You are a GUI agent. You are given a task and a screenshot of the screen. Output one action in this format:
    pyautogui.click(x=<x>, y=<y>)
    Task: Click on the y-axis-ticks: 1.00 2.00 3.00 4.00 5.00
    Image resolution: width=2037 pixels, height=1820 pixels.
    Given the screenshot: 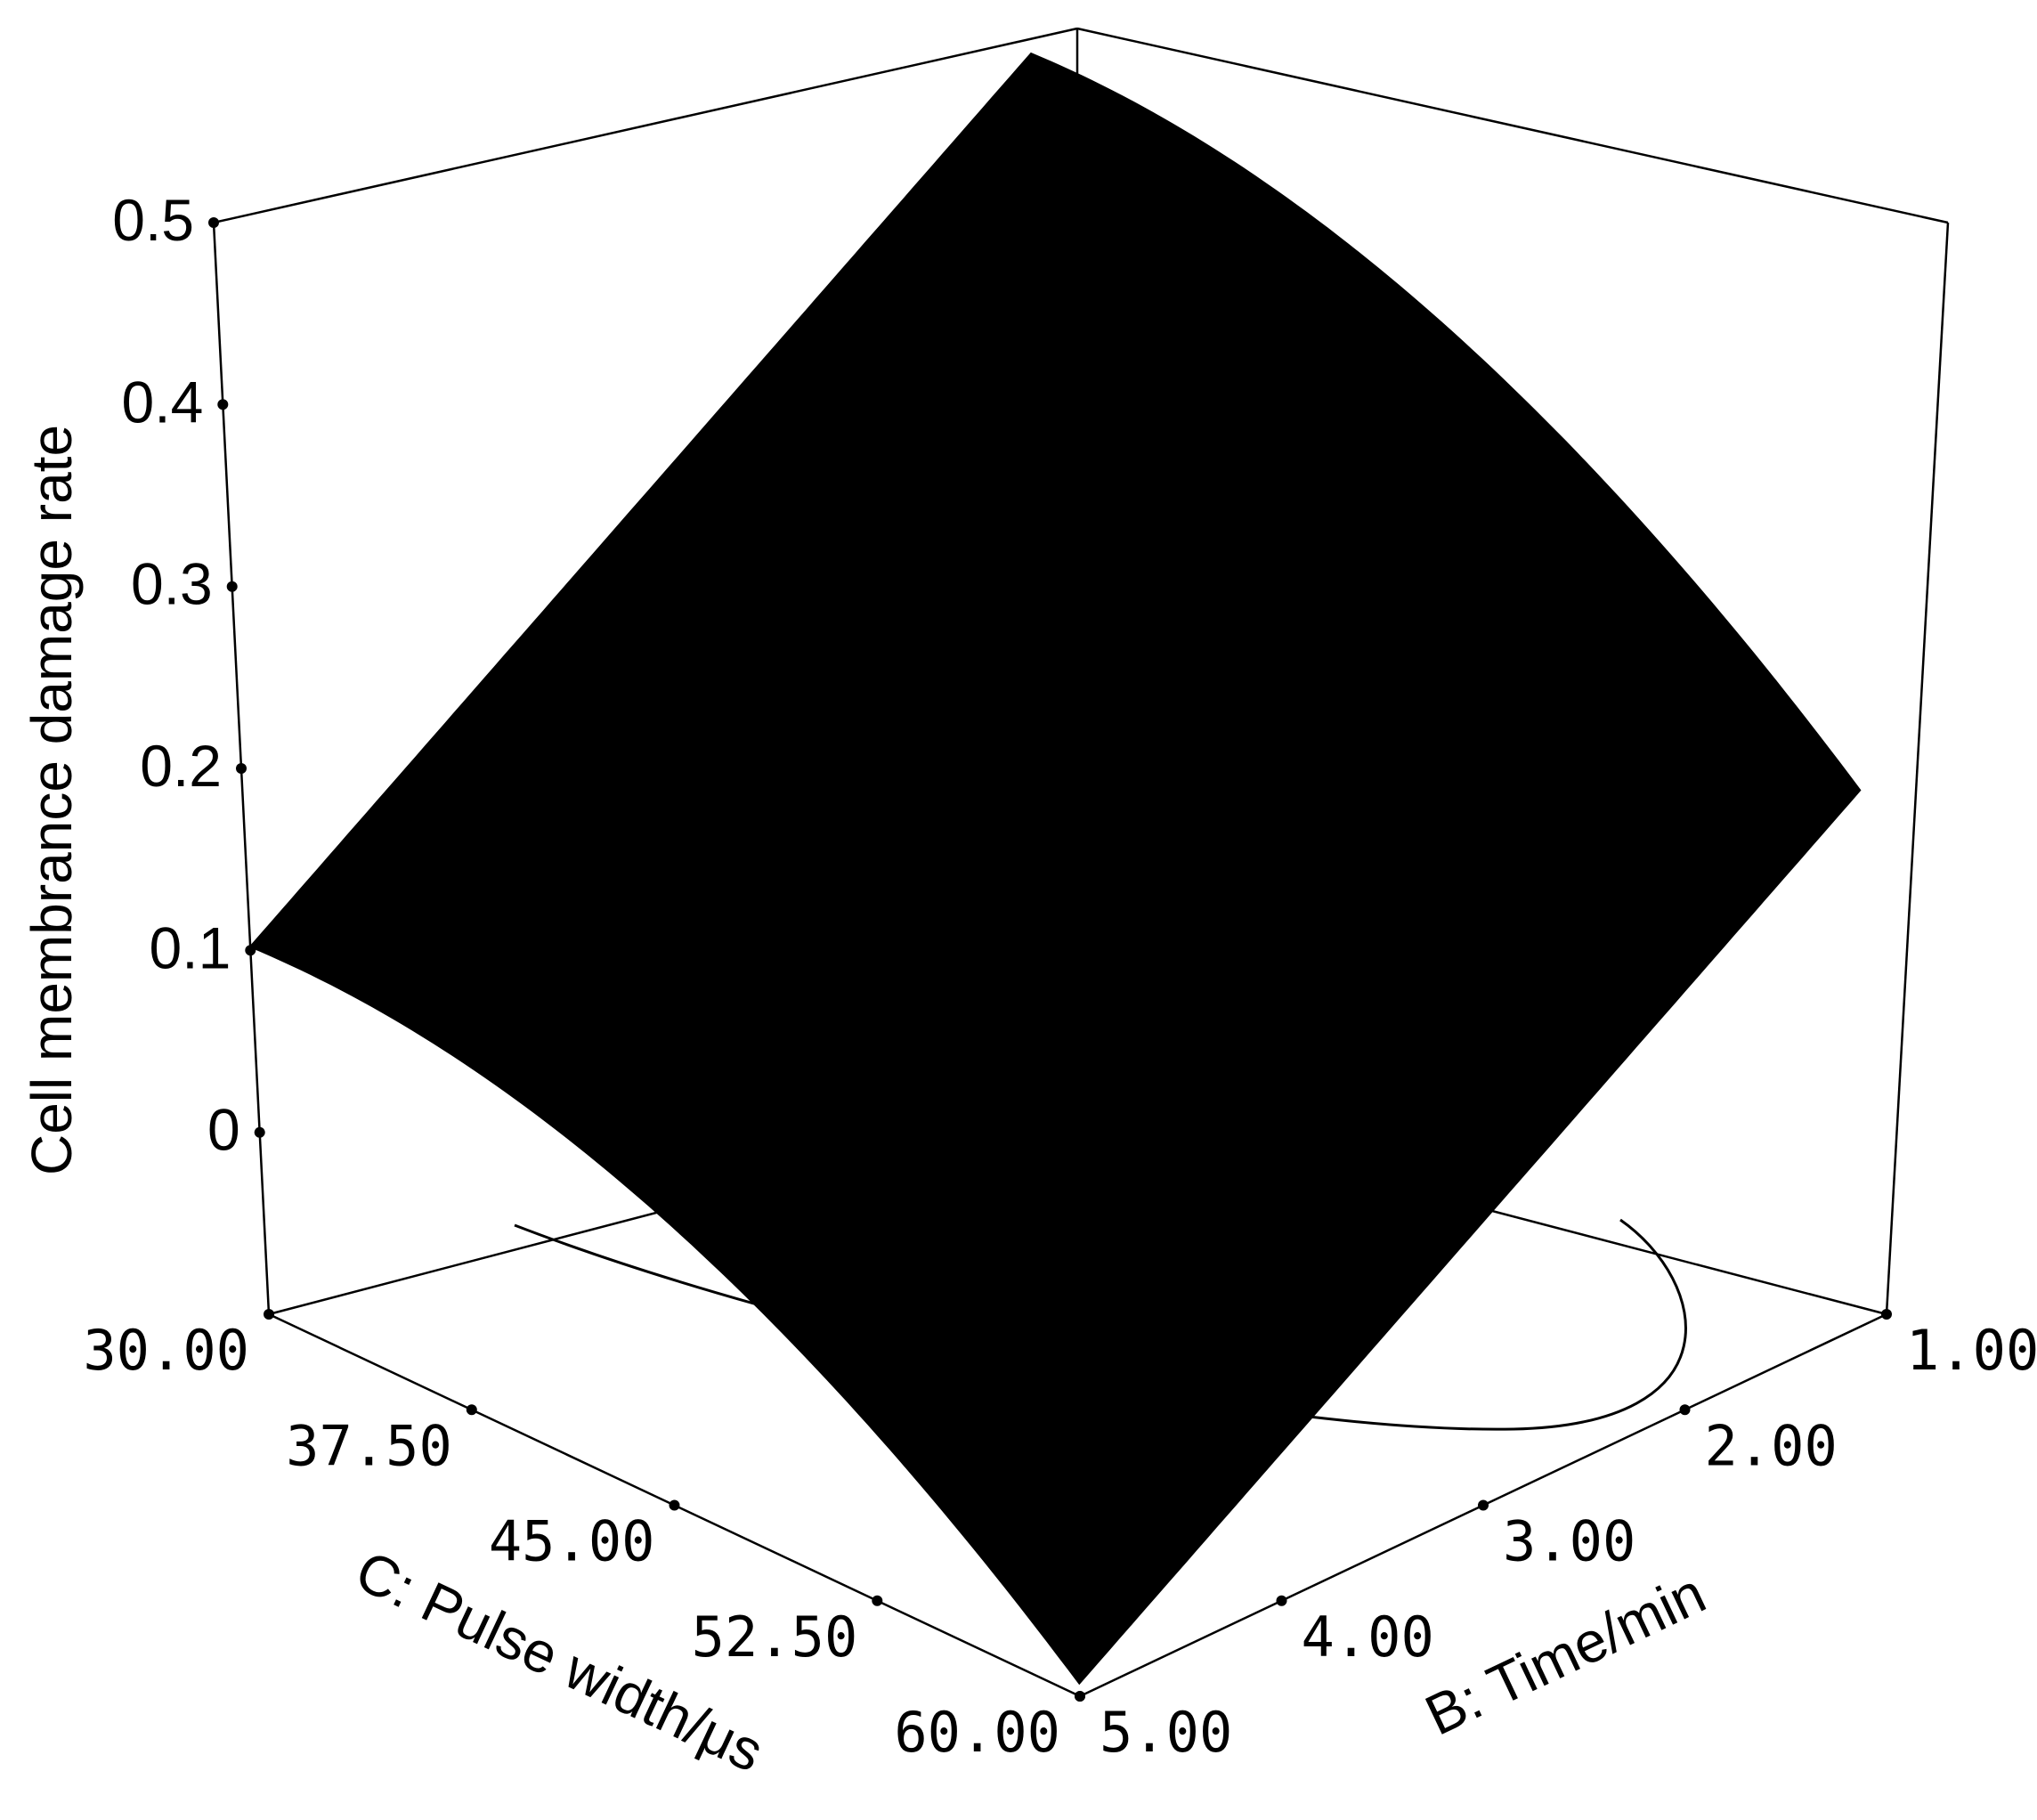 What is the action you would take?
    pyautogui.click(x=1556, y=1537)
    